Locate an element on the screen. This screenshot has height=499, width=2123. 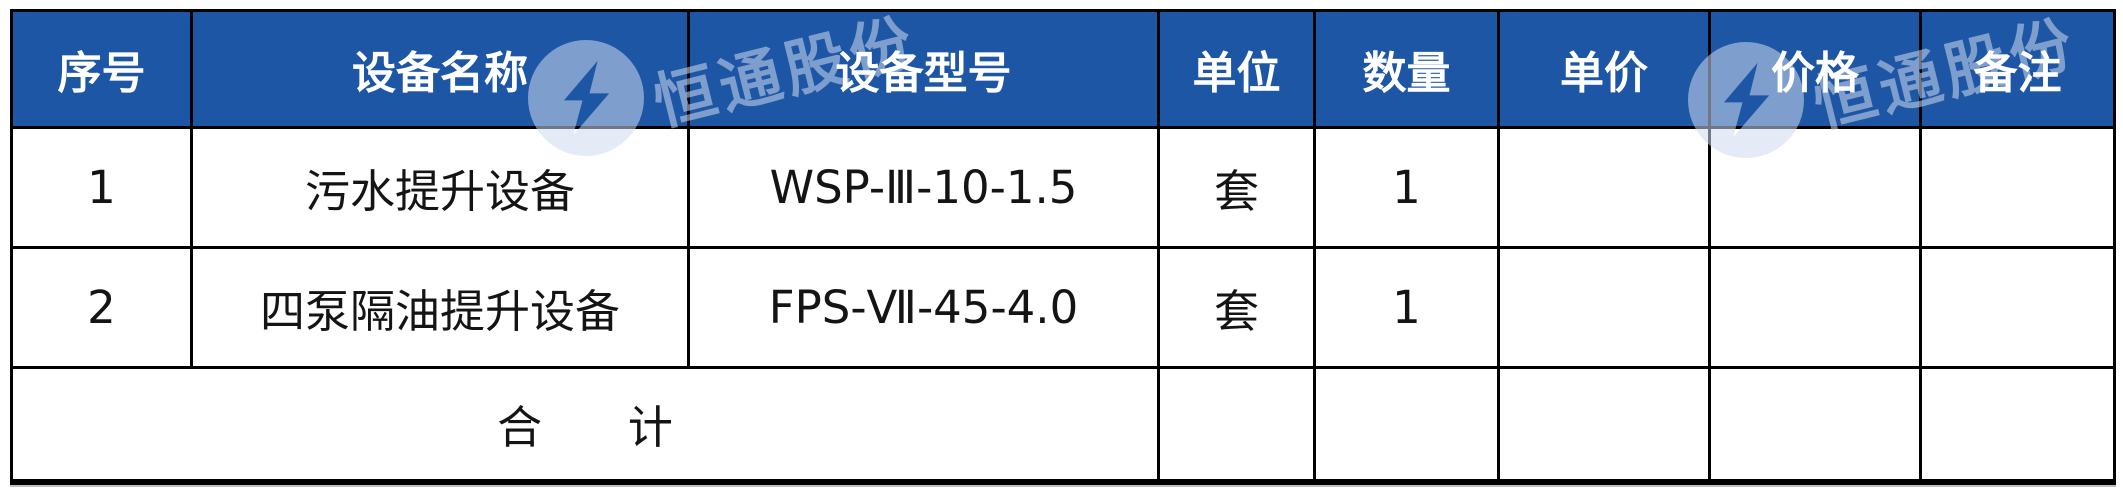
cell-model: FPS-Ⅶ-45-4.0 is located at coordinates (923, 307).